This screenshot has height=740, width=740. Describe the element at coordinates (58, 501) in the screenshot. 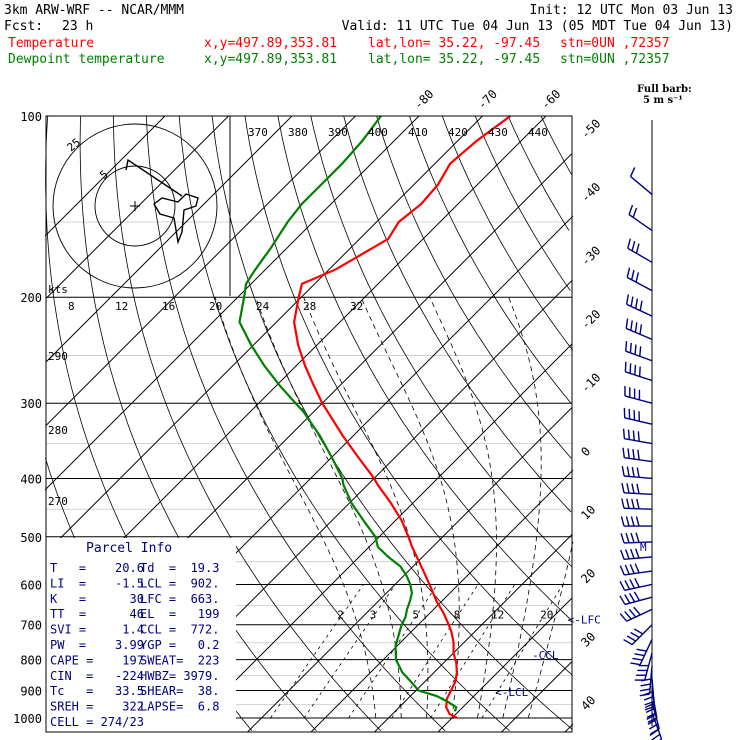

I see `theta-label-left: 270` at that location.